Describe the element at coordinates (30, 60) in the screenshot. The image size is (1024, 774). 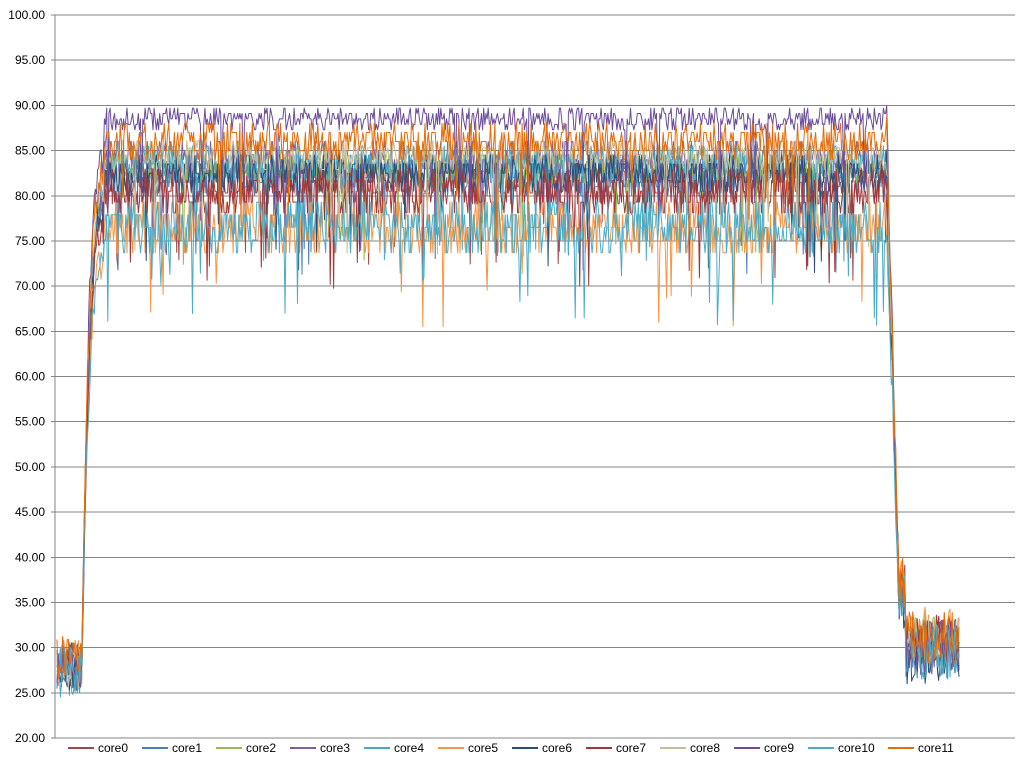
I see `y-tick-label: 95.00` at that location.